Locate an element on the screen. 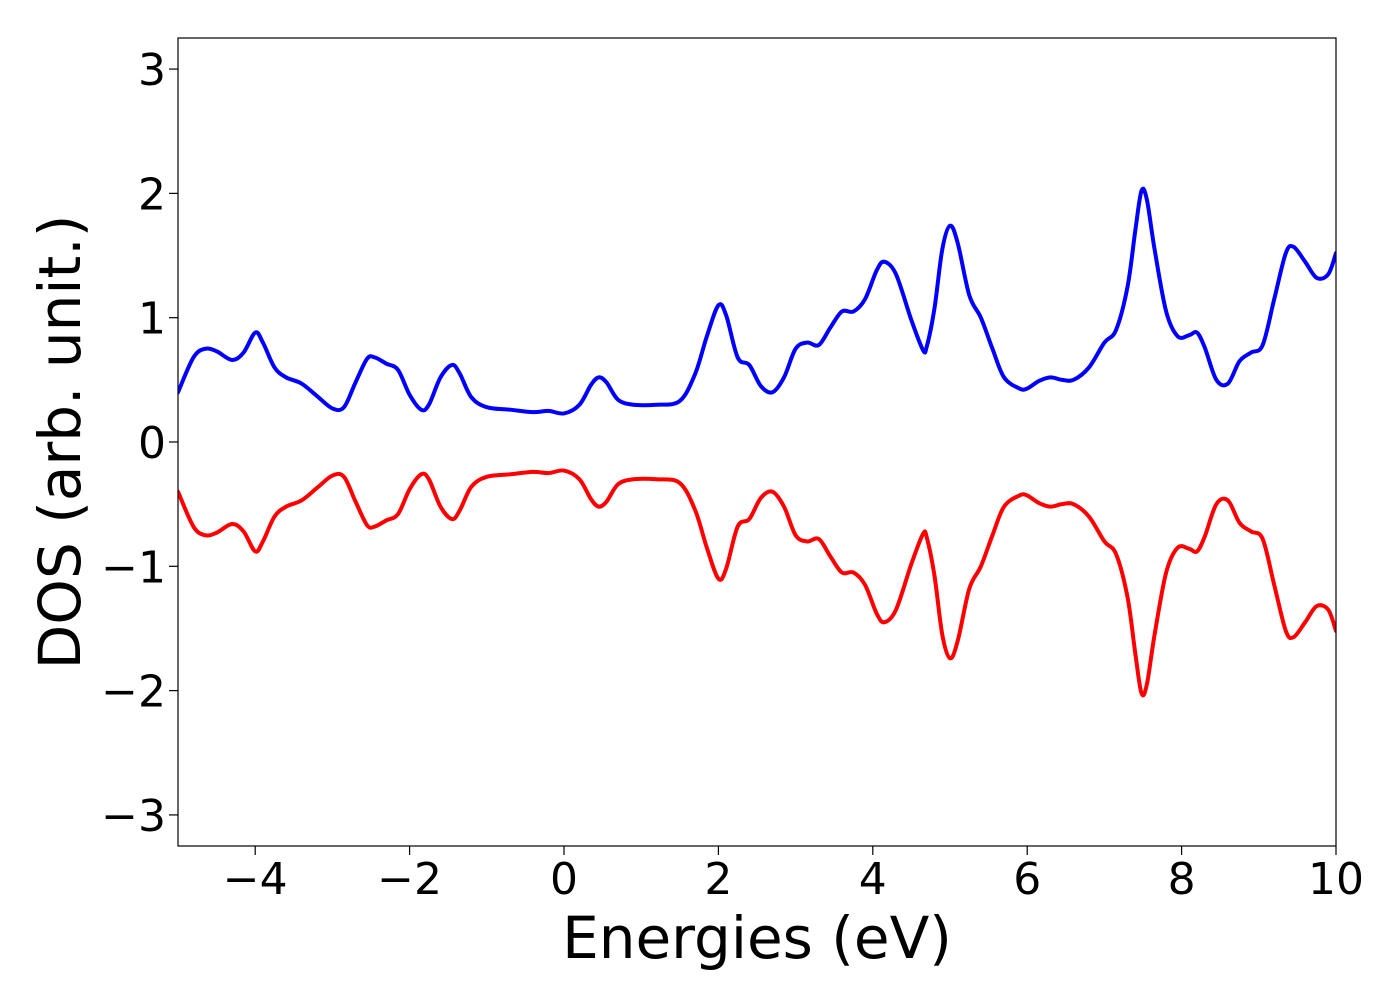 The image size is (1400, 1000). y-tick-label: 2 is located at coordinates (152, 194).